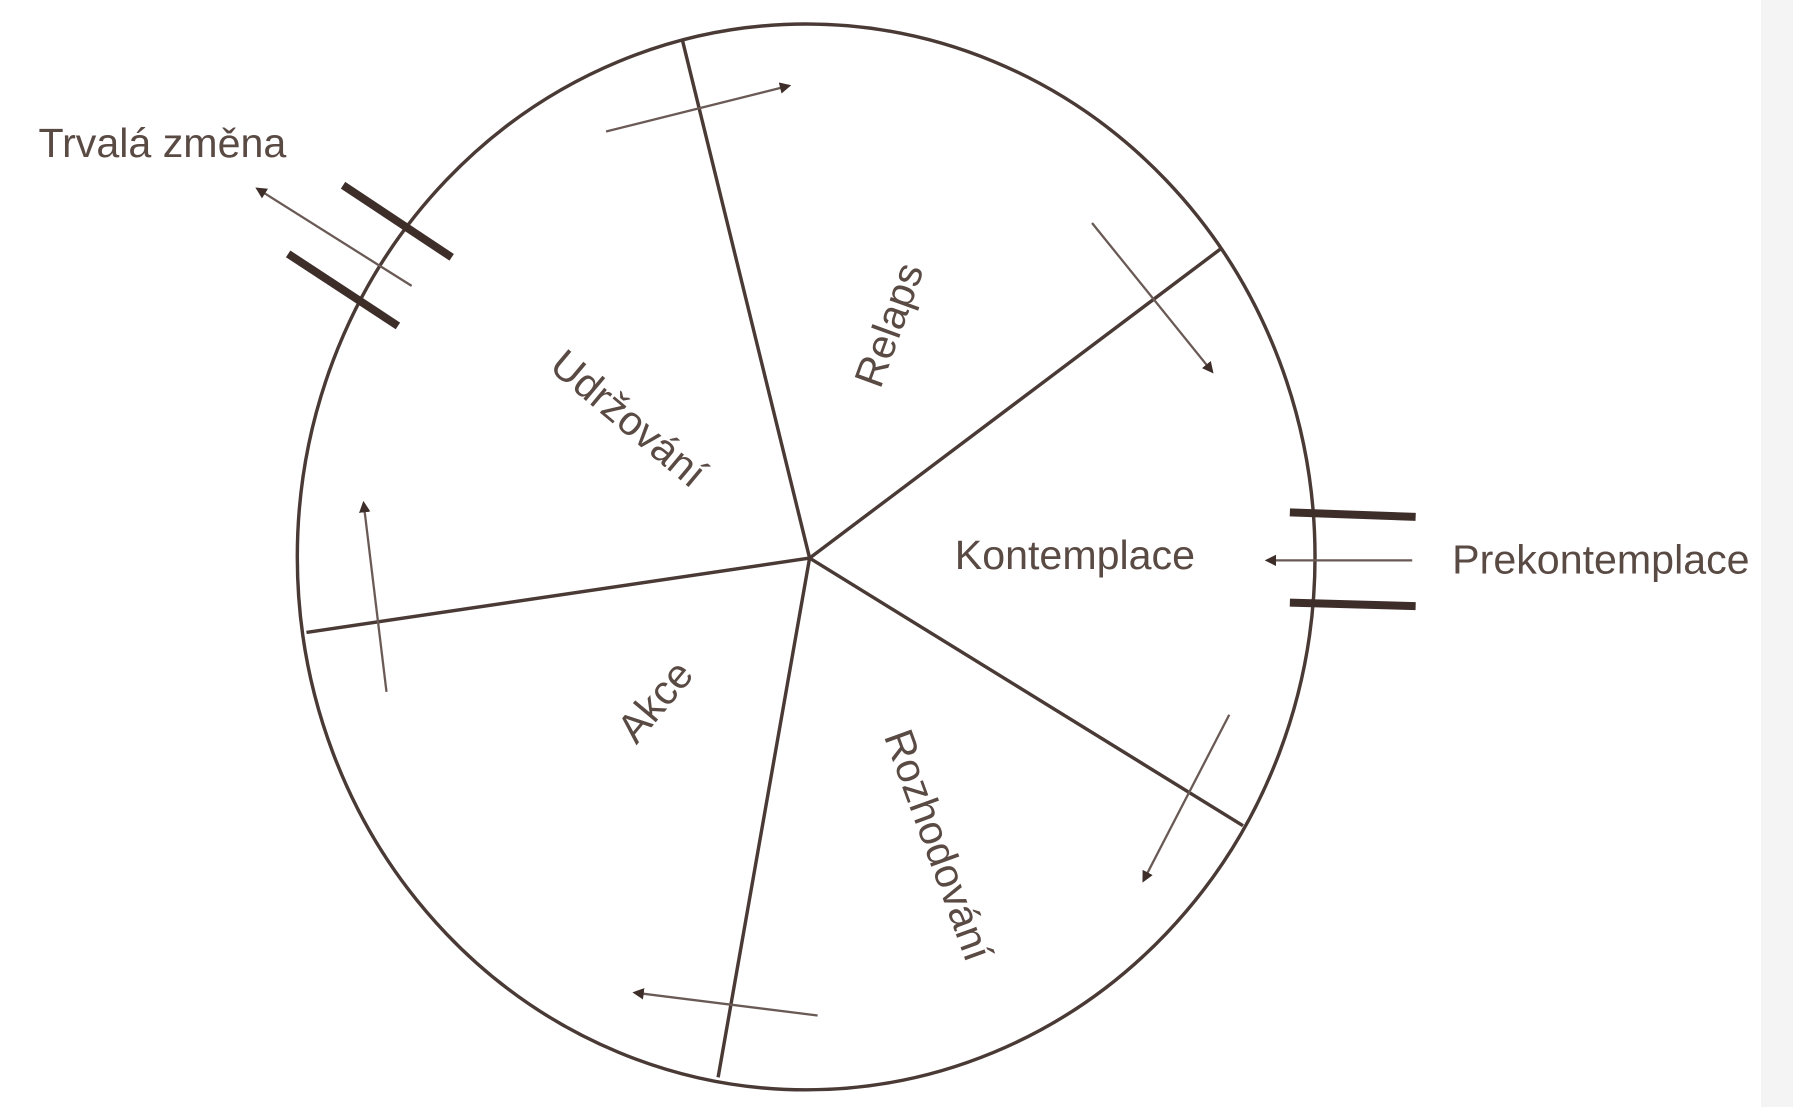 This screenshot has width=1793, height=1107. I want to click on edge-strip, so click(1776, 553).